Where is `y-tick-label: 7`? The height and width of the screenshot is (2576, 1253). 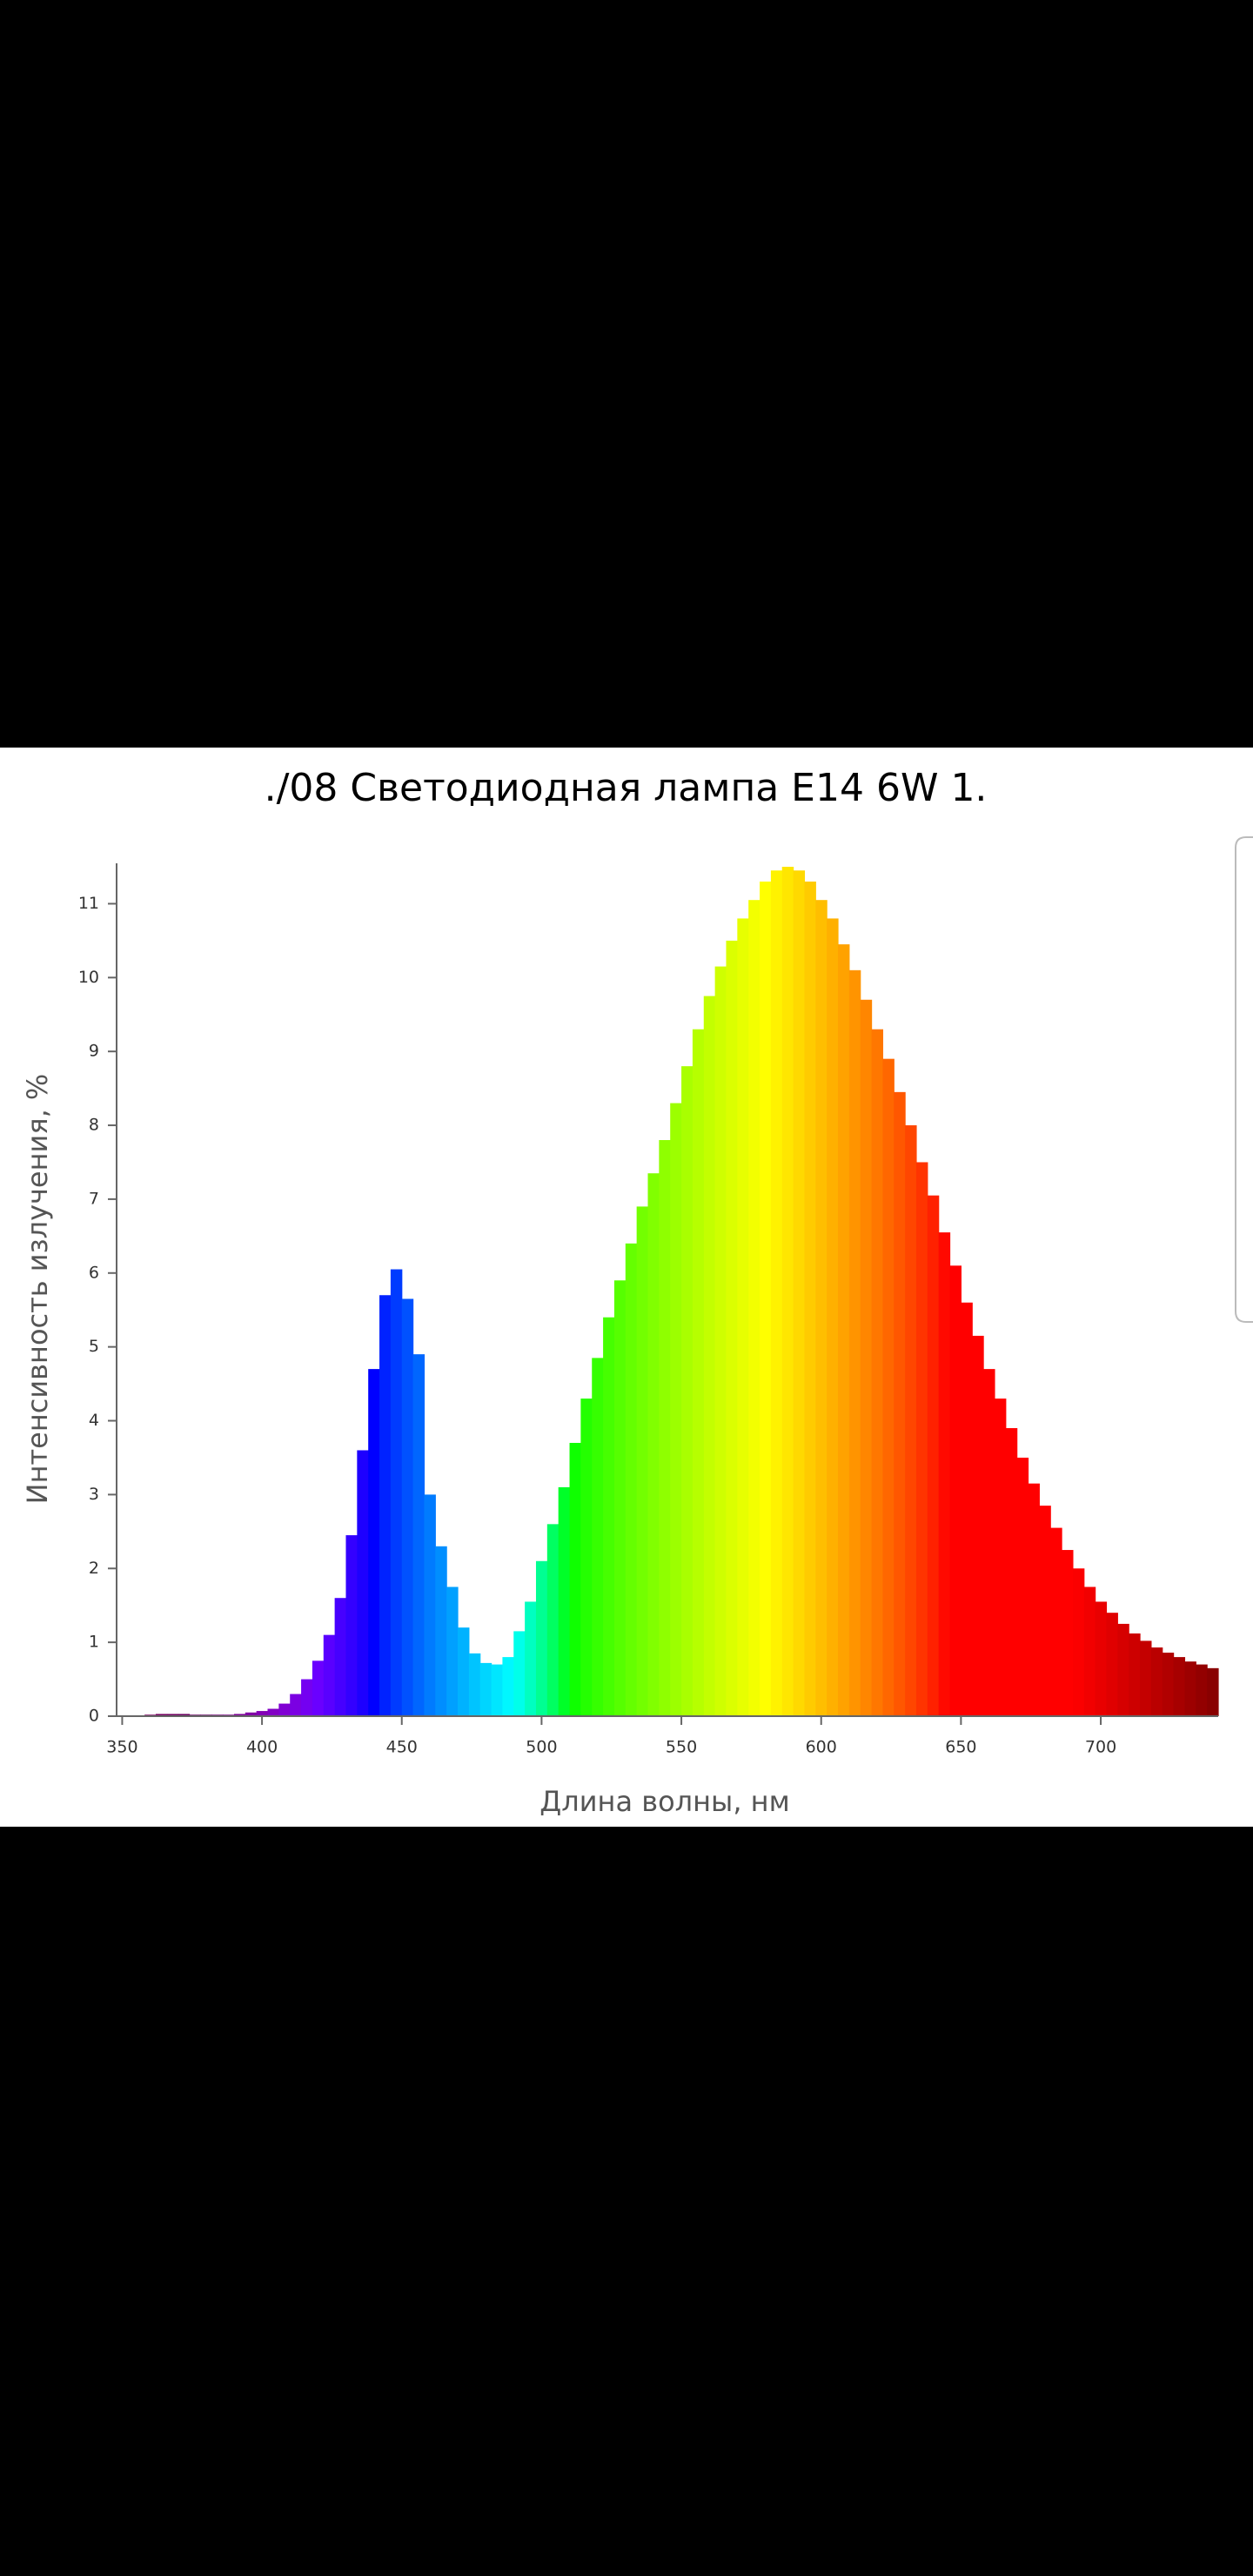 y-tick-label: 7 is located at coordinates (94, 1198).